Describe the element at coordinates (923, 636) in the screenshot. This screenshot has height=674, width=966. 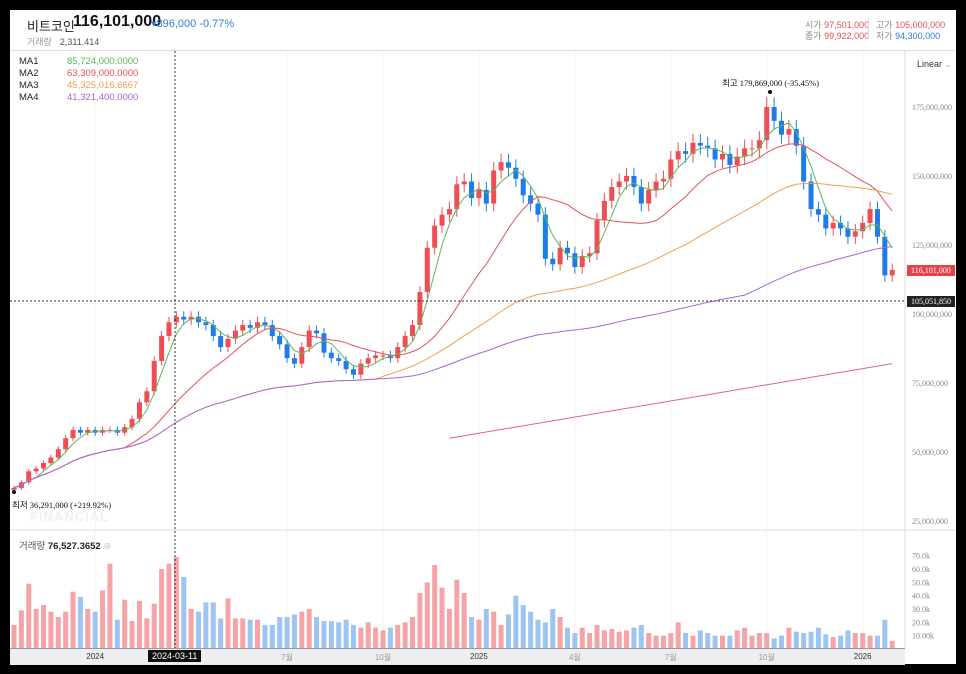
I see `volume-axis-label: 10.00k` at that location.